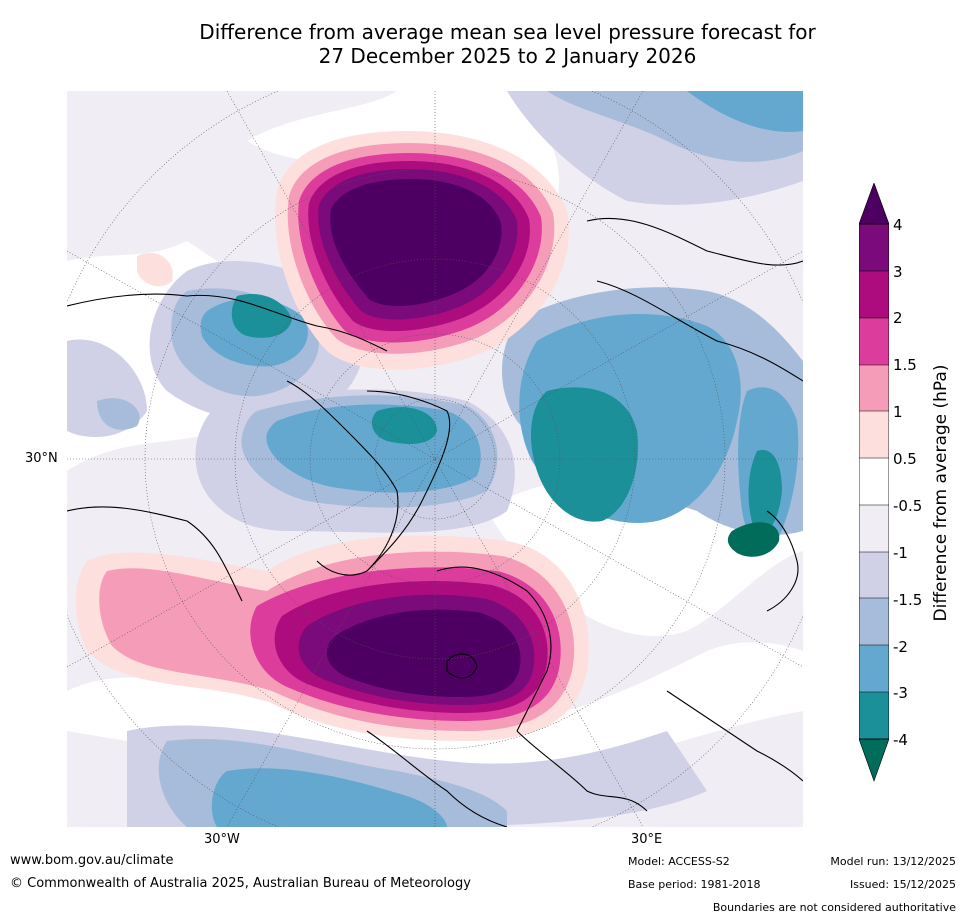 The width and height of the screenshot is (965, 919). What do you see at coordinates (908, 600) in the screenshot?
I see `colorbar-tick: -1.5` at bounding box center [908, 600].